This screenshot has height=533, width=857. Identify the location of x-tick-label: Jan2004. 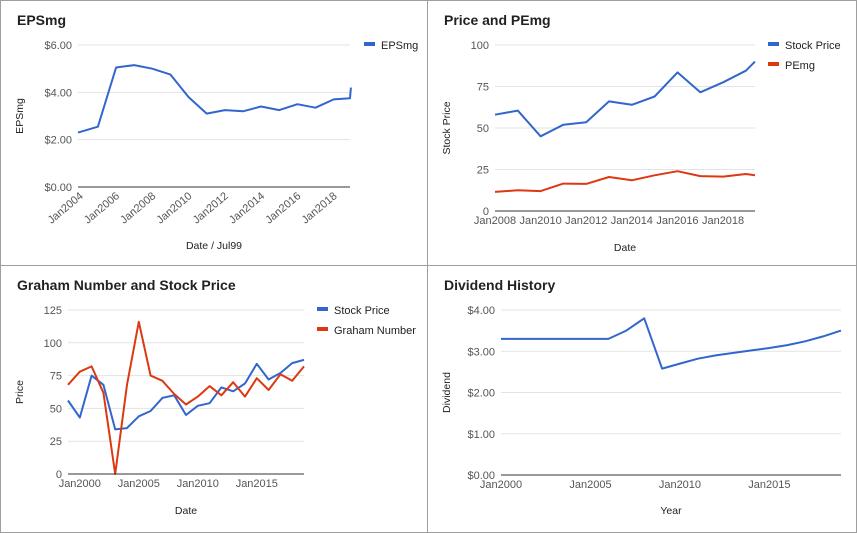
(66, 208).